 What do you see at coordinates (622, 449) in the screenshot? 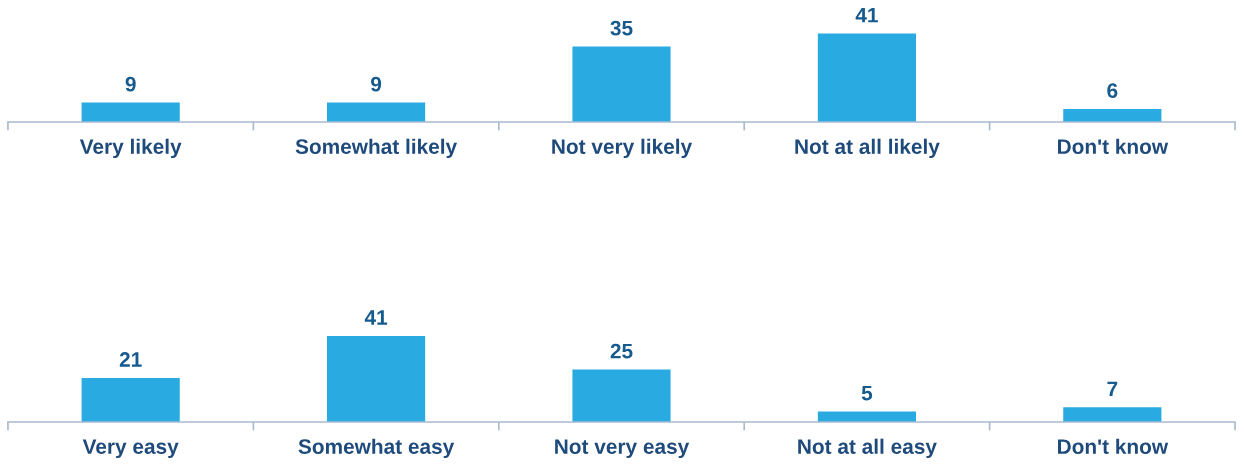
I see `x-tick-label: Not very easy` at bounding box center [622, 449].